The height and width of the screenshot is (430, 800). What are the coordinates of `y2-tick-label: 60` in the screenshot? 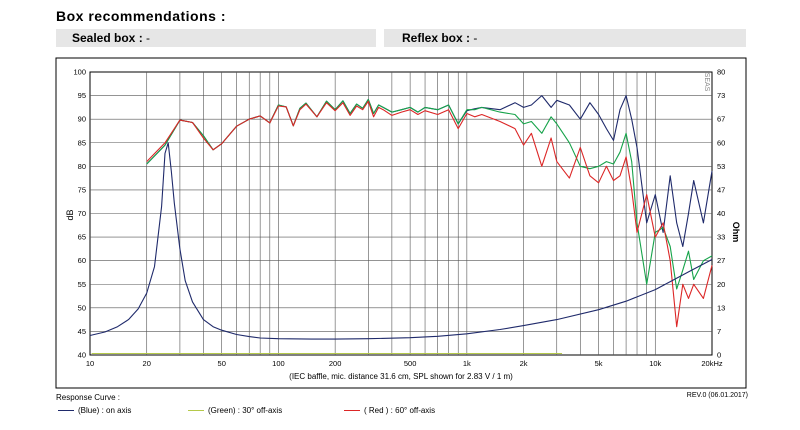 It's located at (721, 142).